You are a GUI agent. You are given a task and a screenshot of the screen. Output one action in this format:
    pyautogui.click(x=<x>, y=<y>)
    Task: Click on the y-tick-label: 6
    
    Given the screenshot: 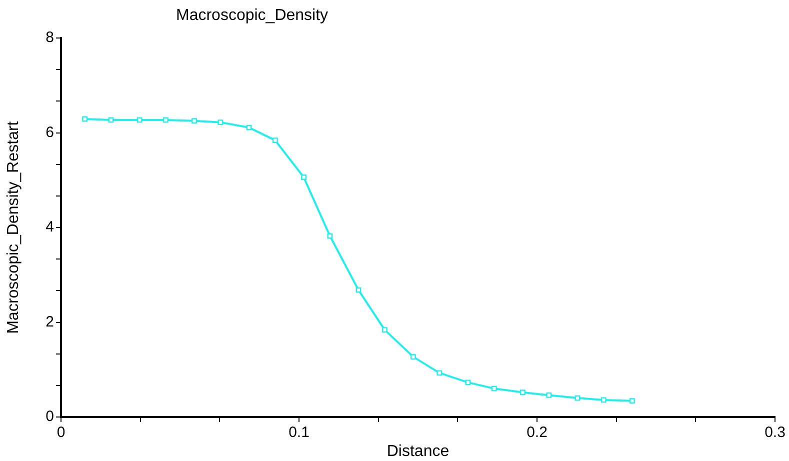 What is the action you would take?
    pyautogui.click(x=50, y=132)
    